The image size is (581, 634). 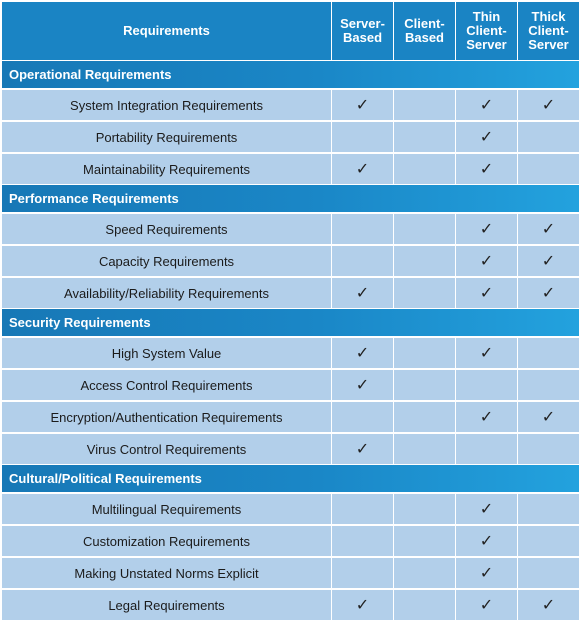 I want to click on table-row: Capacity Requirements ✓ ✓, so click(x=290, y=260).